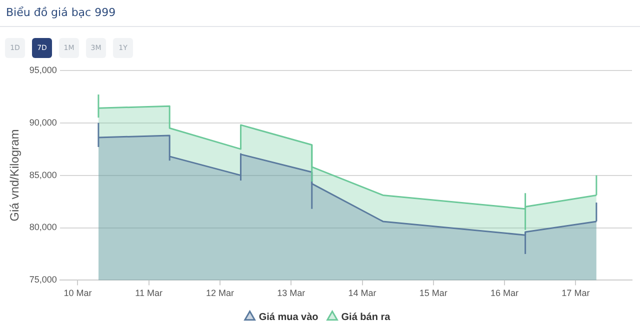 This screenshot has width=640, height=332. I want to click on x-tick-label: 14 Mar, so click(362, 293).